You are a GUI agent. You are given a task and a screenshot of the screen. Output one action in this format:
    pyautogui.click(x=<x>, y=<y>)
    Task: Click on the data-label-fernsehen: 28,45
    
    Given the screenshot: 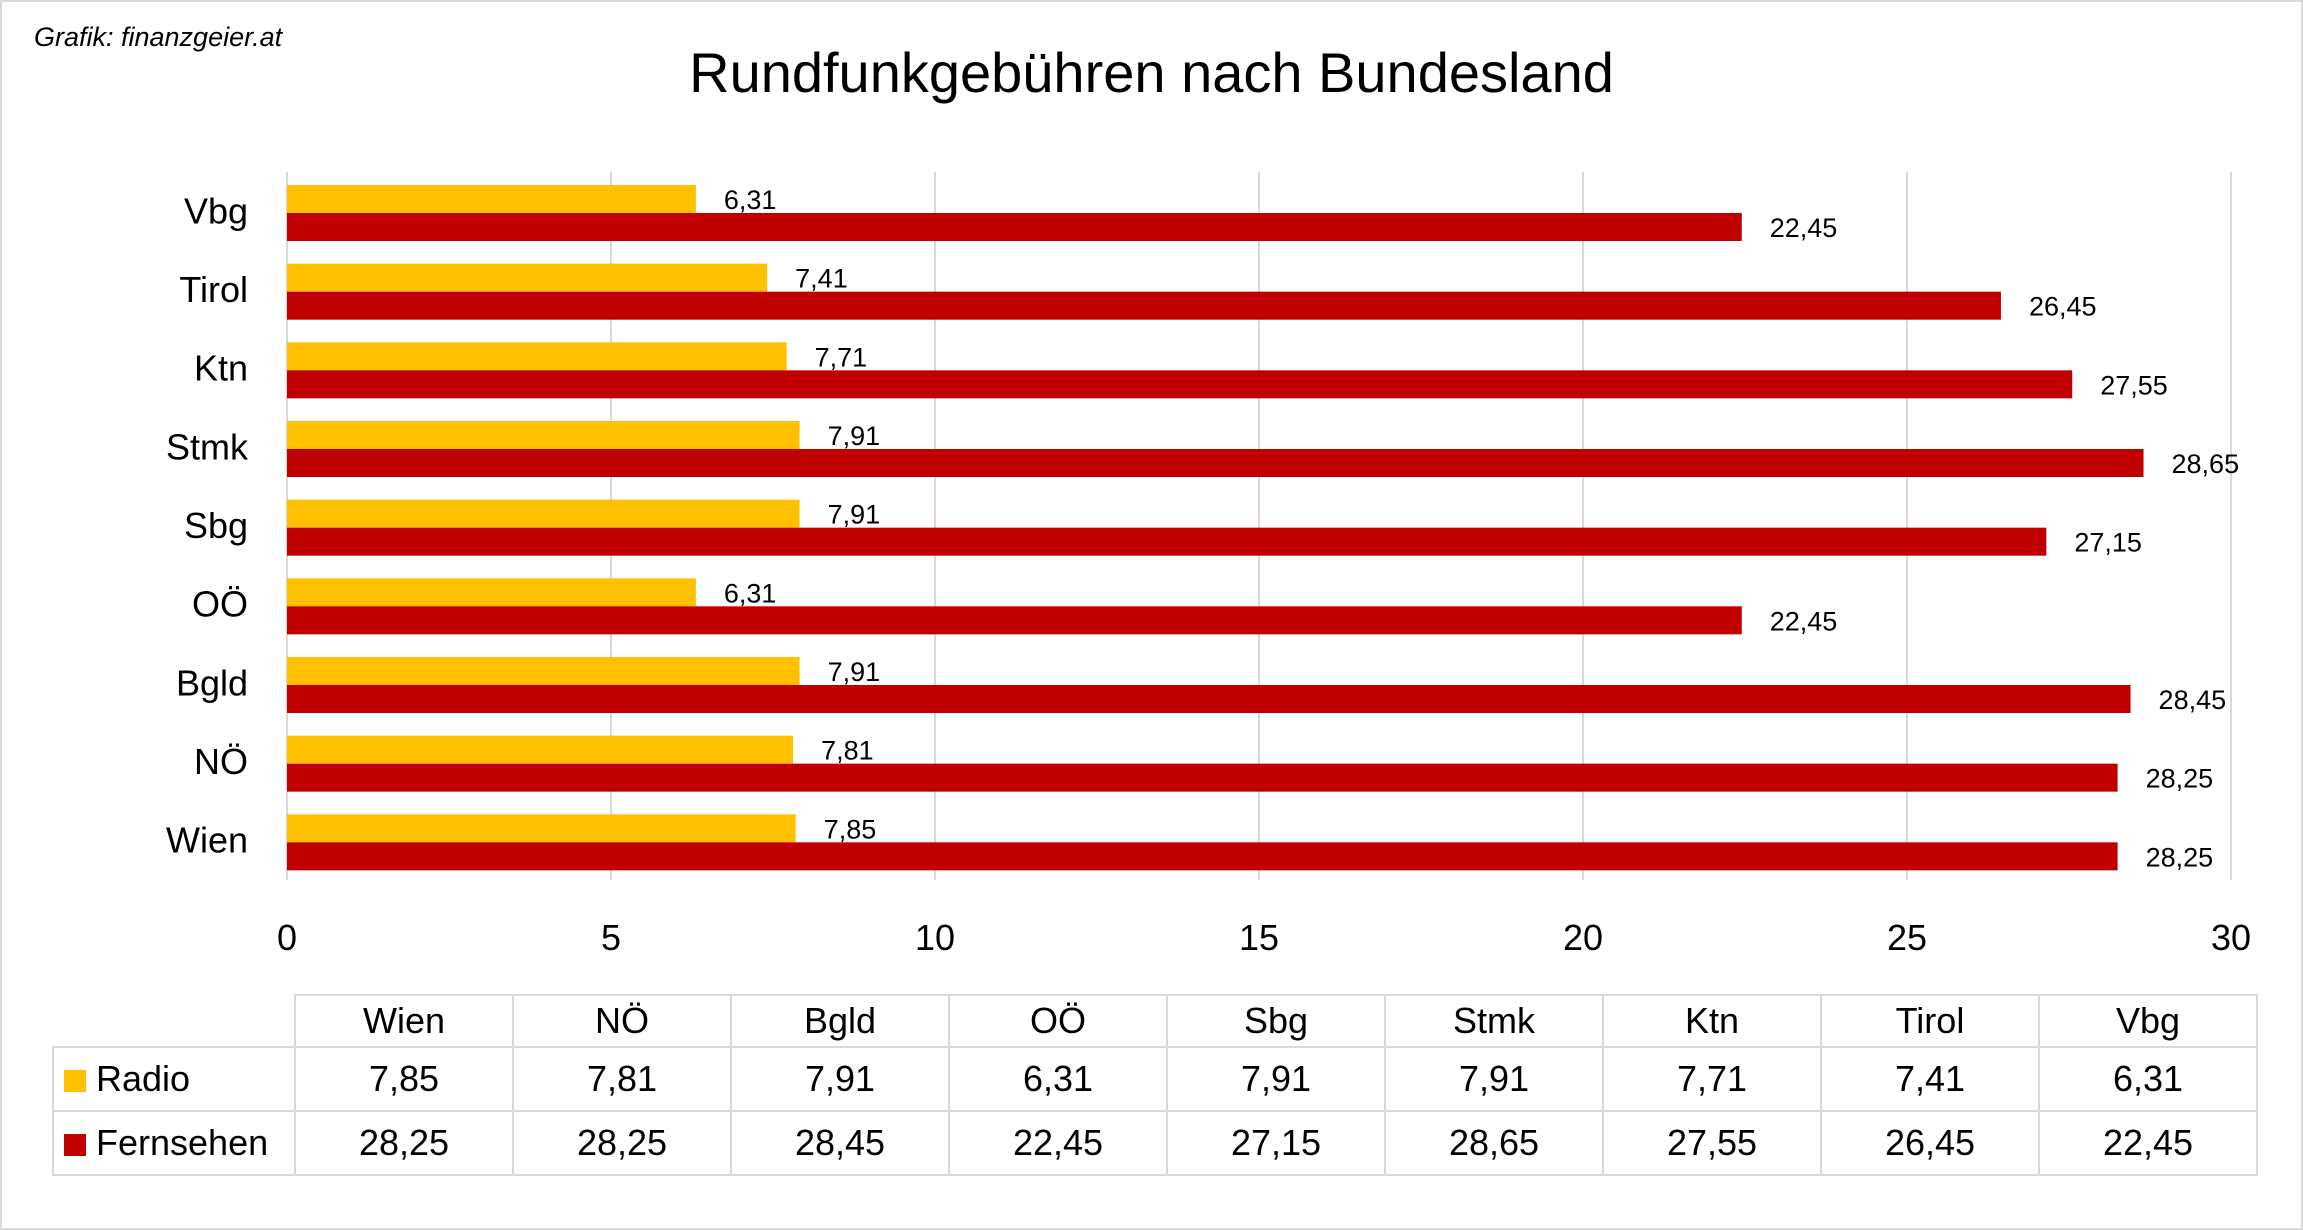 What is the action you would take?
    pyautogui.click(x=2193, y=700)
    